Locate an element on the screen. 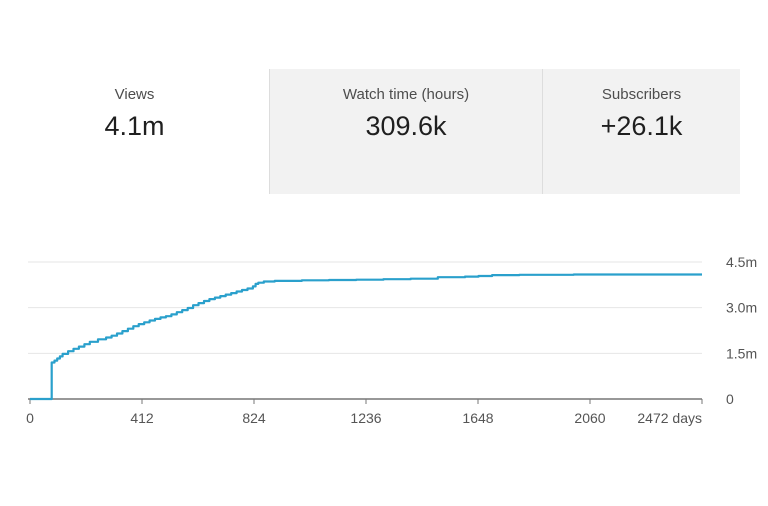  x-tick-label: 0 is located at coordinates (30, 418).